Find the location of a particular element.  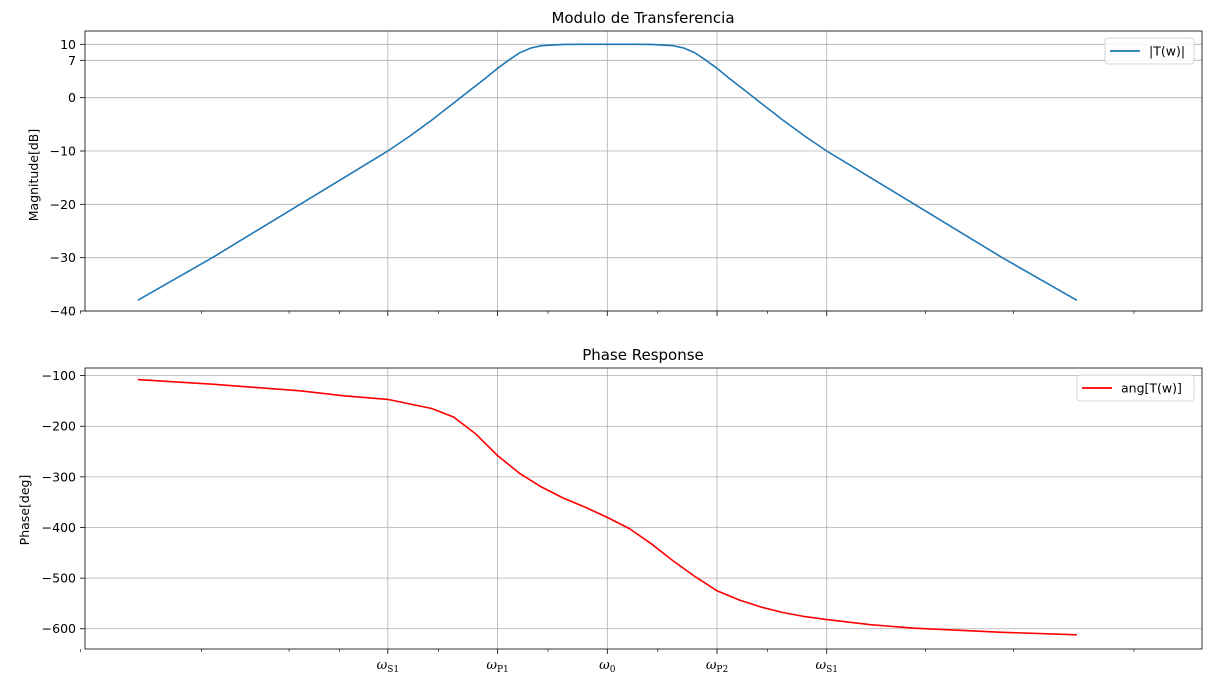

magnitude-x-ticks is located at coordinates (607, 313).